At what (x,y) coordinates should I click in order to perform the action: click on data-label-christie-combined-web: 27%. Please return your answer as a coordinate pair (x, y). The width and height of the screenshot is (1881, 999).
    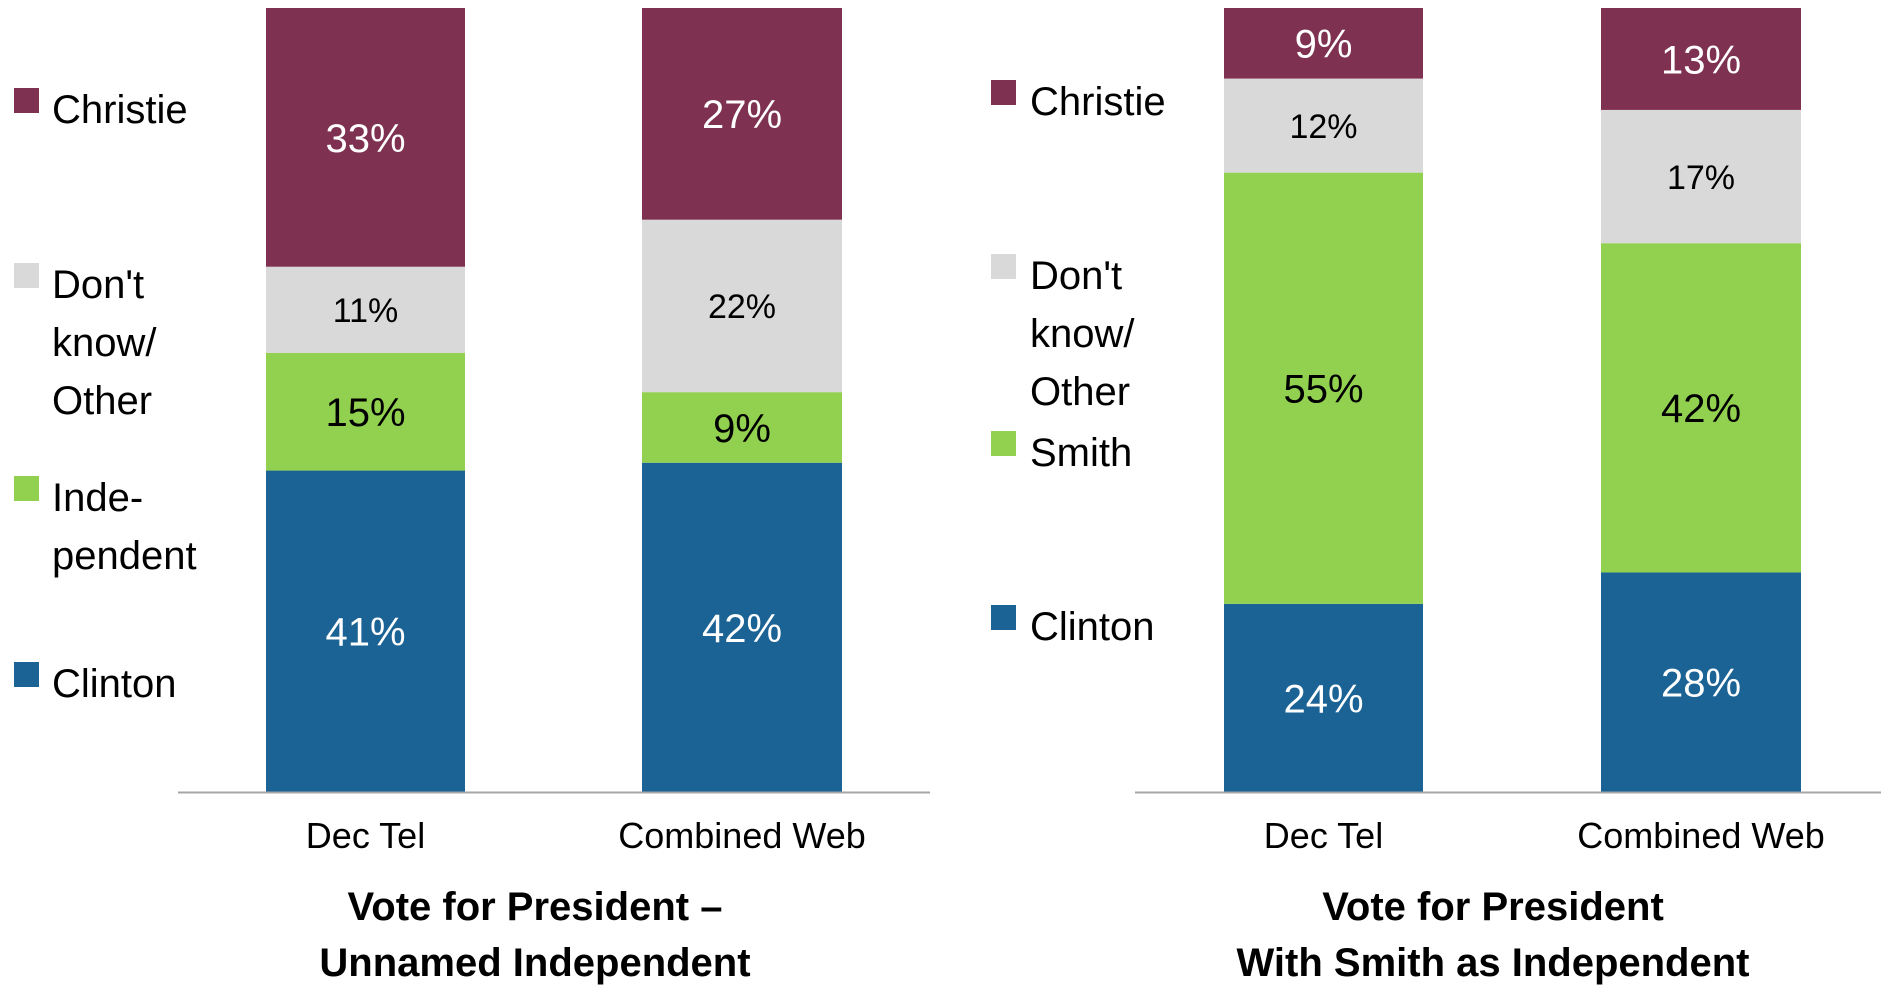
    Looking at the image, I should click on (742, 115).